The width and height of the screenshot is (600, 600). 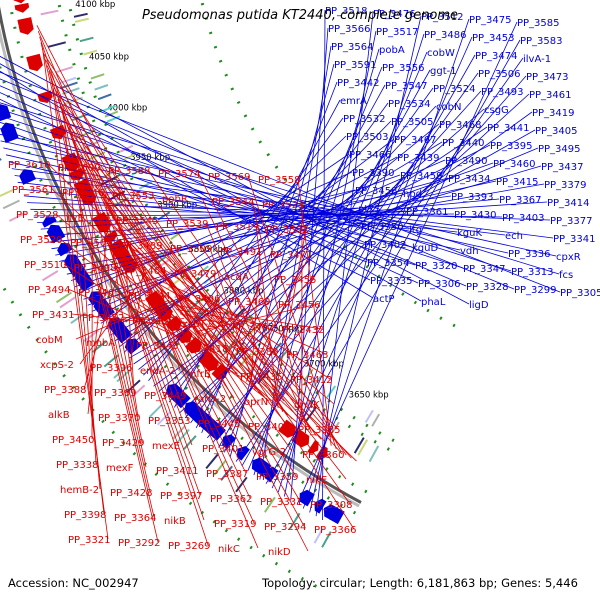 What do you see at coordinates (141, 246) in the screenshot?
I see `reverse-gene-label: PP_3489` at bounding box center [141, 246].